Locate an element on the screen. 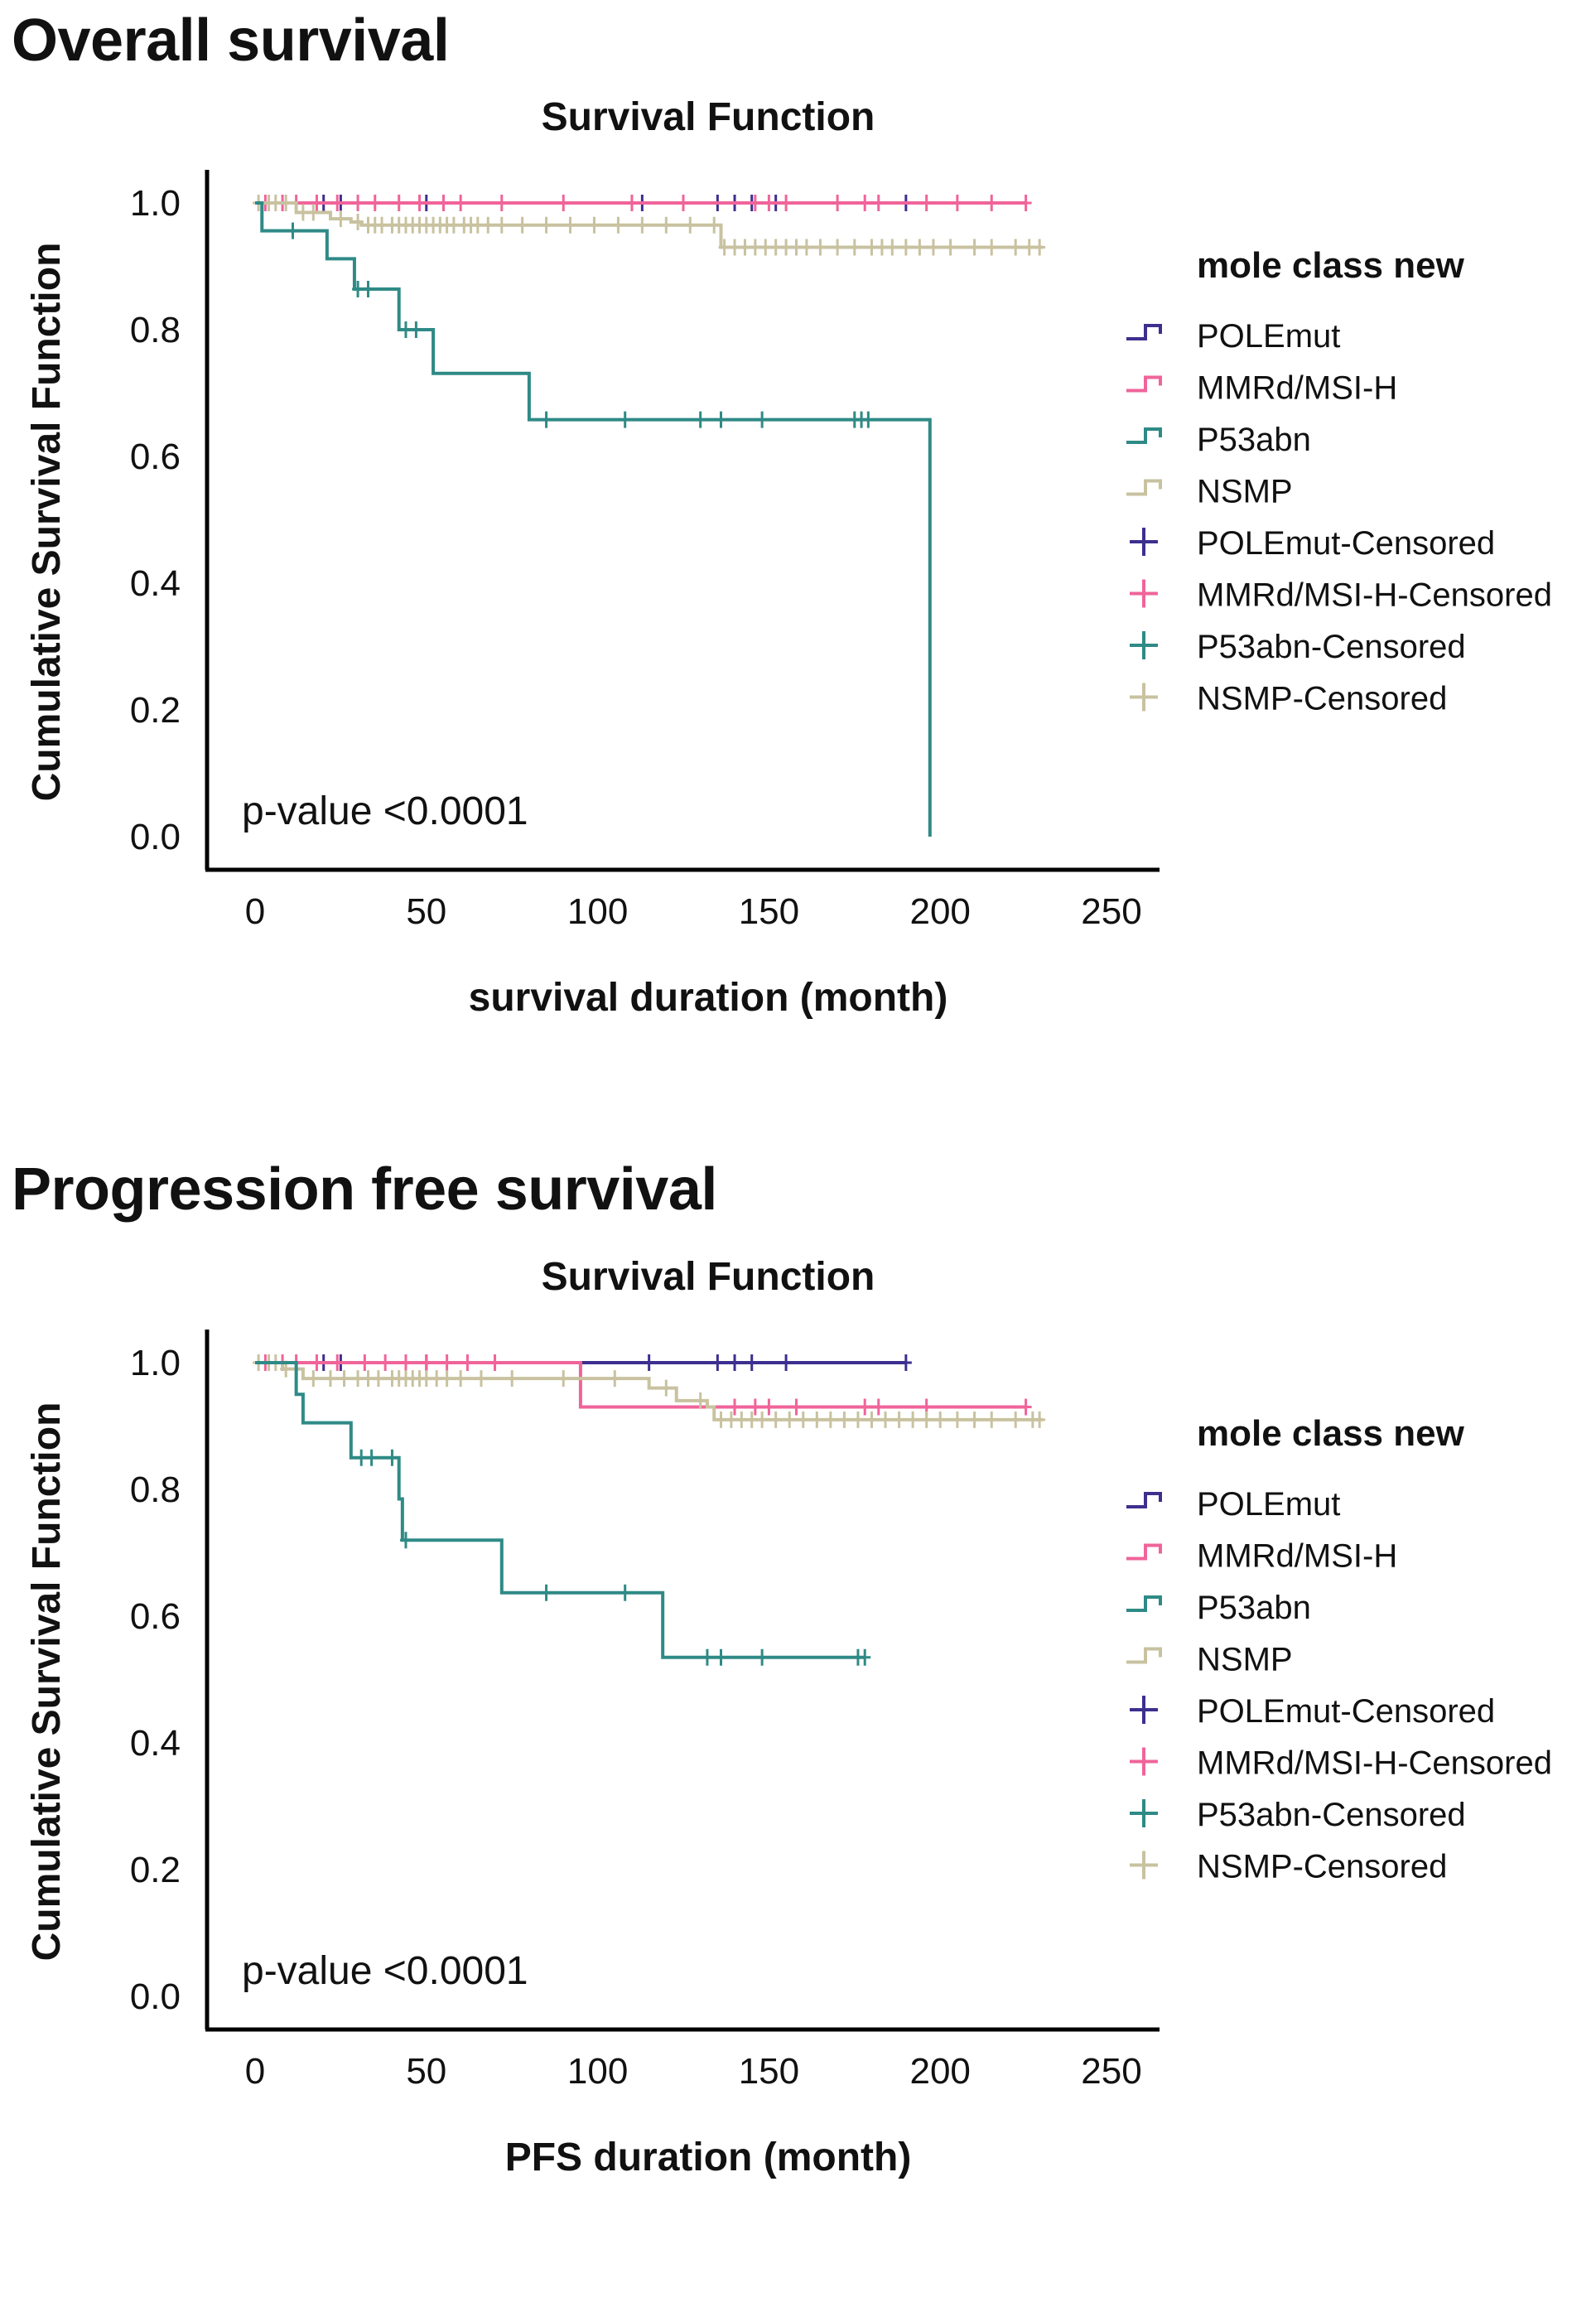  y-tick-label: 0.4 is located at coordinates (155, 583).